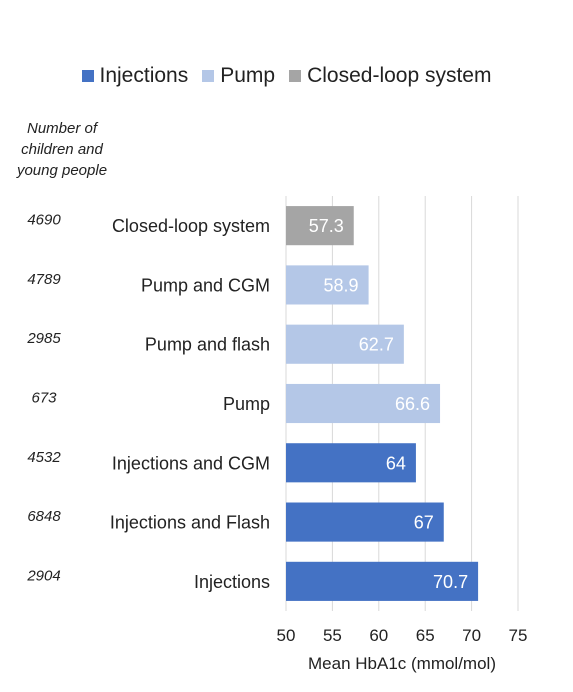  Describe the element at coordinates (246, 404) in the screenshot. I see `category-label: Pump` at that location.